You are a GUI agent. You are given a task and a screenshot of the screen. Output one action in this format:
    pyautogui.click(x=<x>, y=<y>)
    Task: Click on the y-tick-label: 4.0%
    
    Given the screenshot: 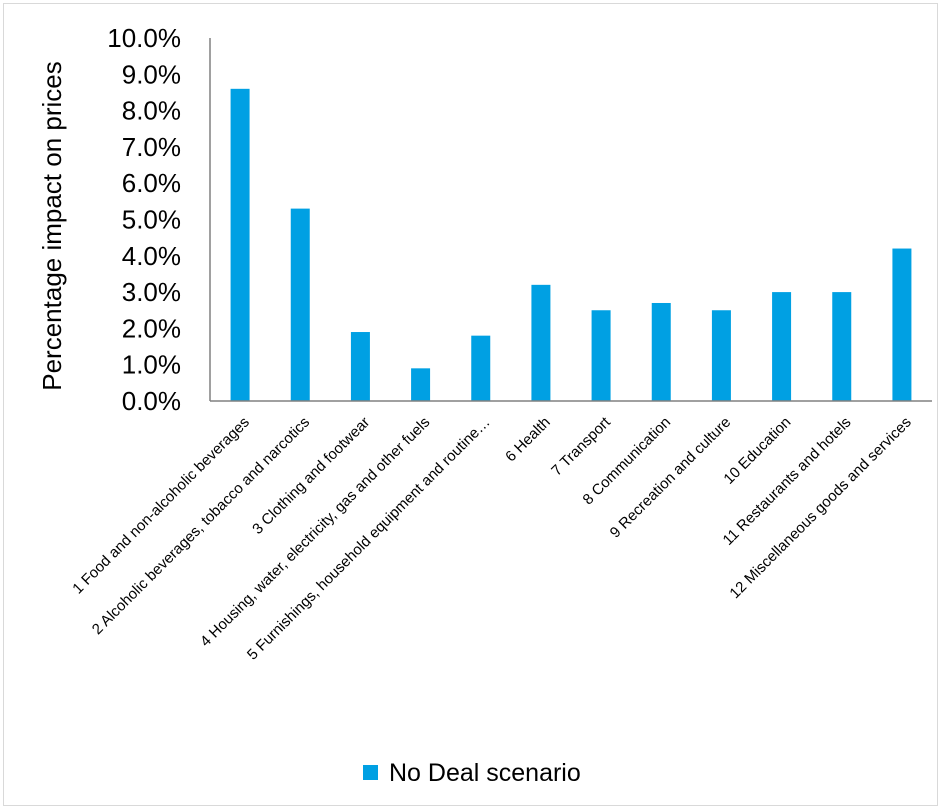 What is the action you would take?
    pyautogui.click(x=151, y=256)
    